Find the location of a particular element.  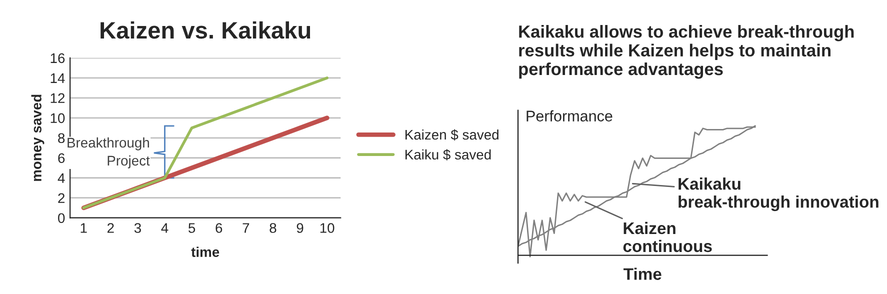

y-tick-label: 10 is located at coordinates (57, 118).